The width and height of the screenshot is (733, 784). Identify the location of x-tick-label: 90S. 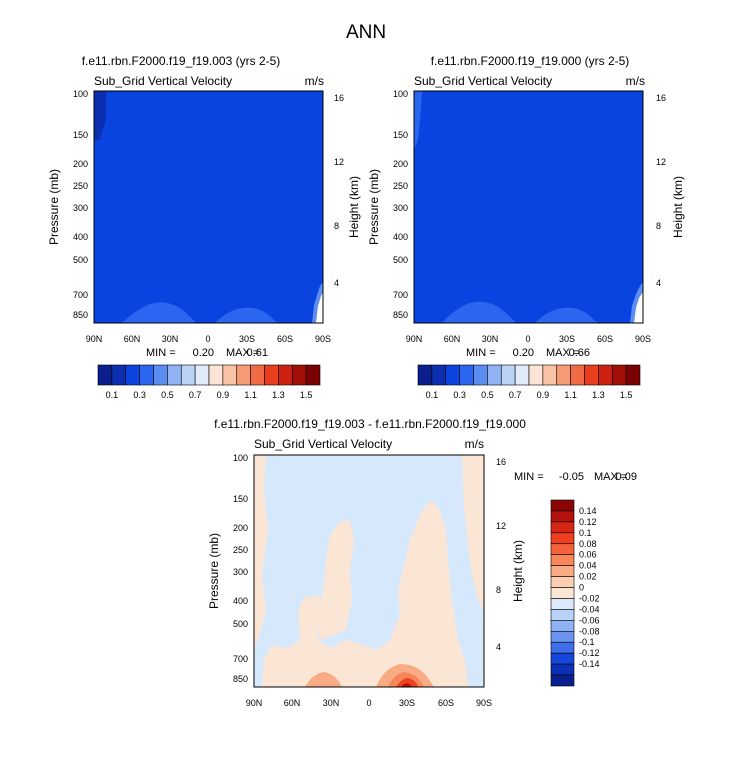
(643, 339).